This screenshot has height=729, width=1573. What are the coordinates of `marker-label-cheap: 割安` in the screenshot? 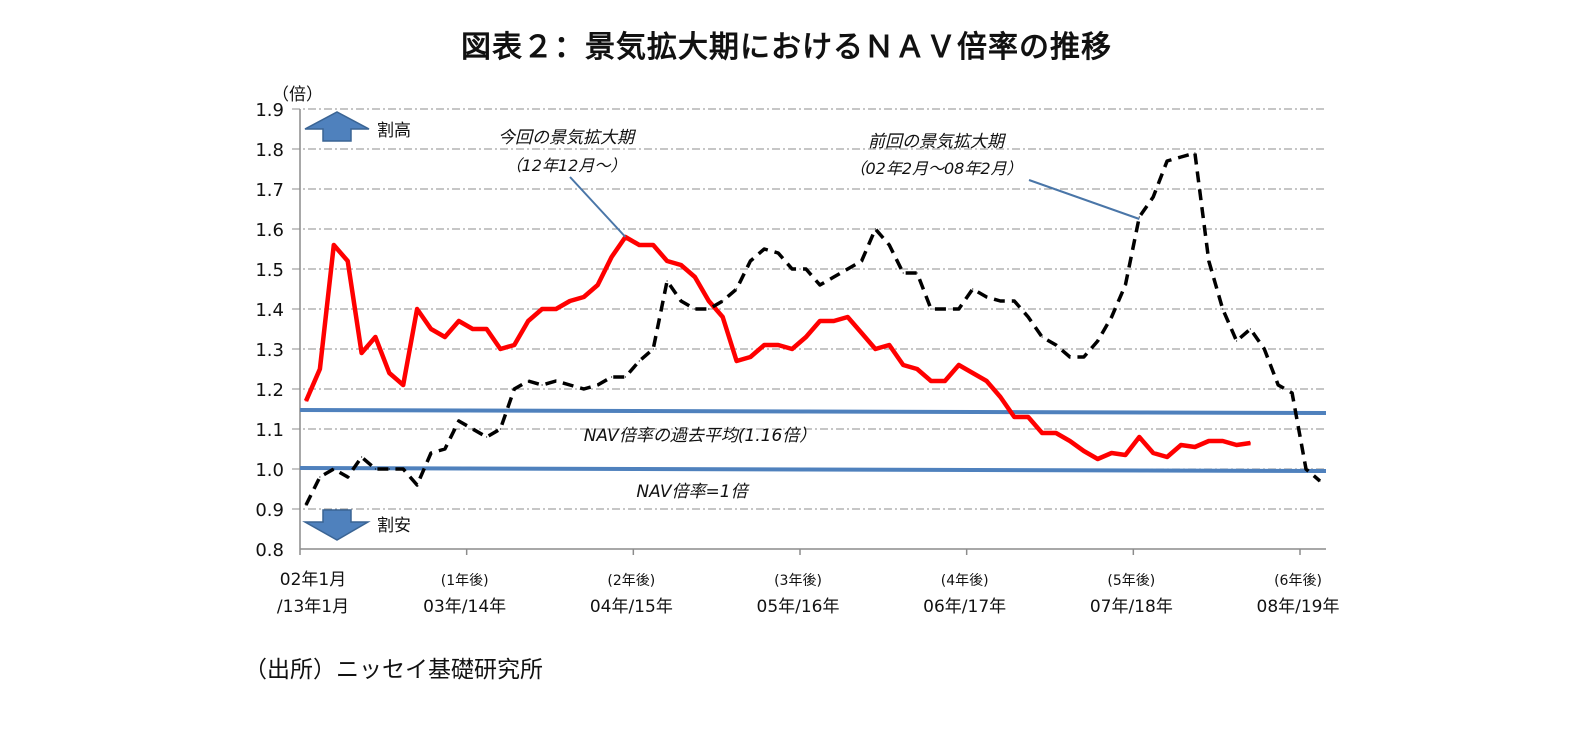 It's located at (394, 526).